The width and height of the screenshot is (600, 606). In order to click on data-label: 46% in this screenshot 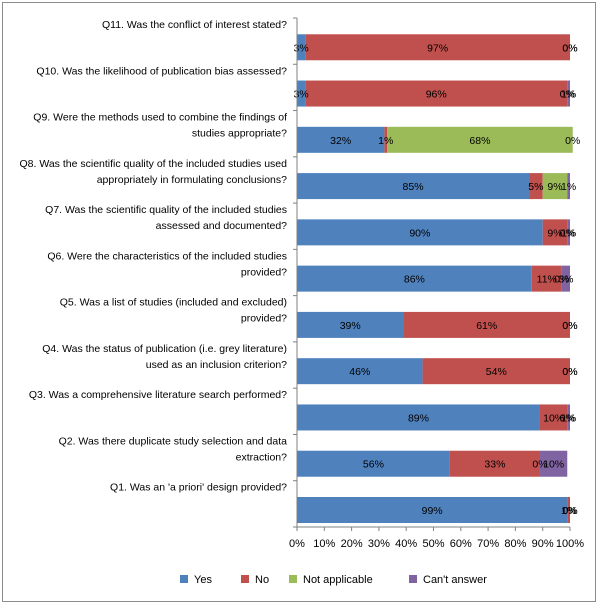, I will do `click(359, 372)`.